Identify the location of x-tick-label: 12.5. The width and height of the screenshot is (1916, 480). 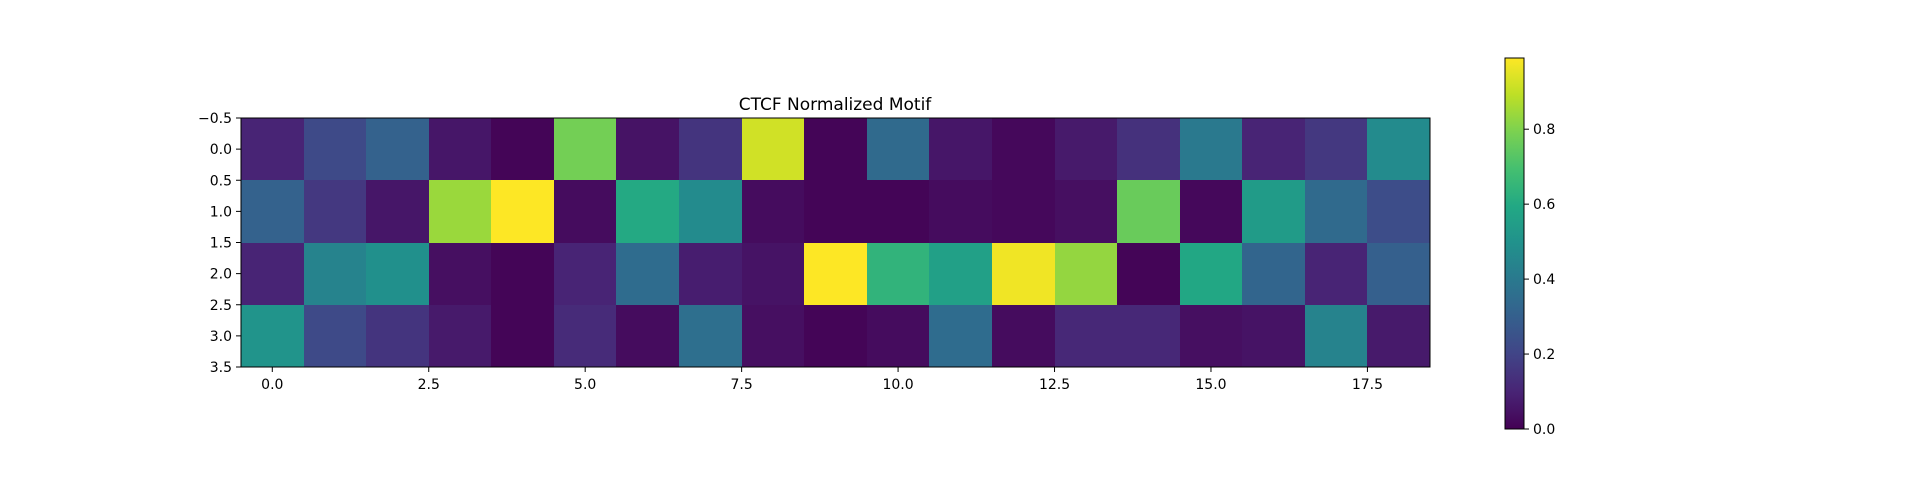
(1054, 385).